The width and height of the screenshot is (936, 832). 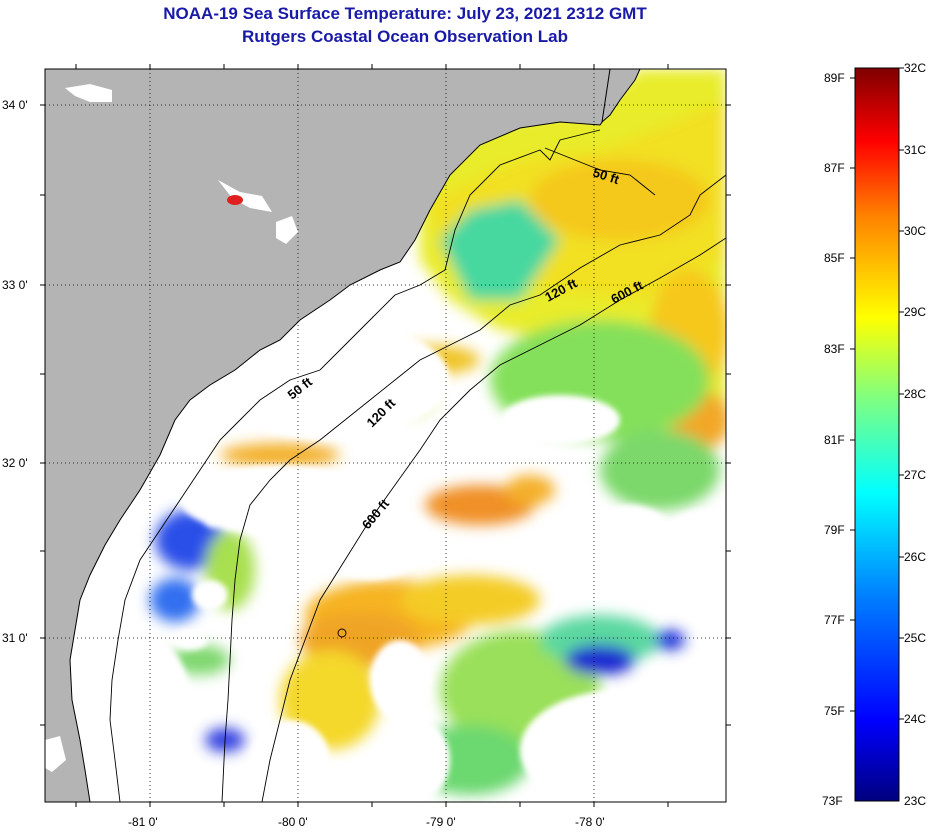 I want to click on colorbar, so click(x=877, y=434).